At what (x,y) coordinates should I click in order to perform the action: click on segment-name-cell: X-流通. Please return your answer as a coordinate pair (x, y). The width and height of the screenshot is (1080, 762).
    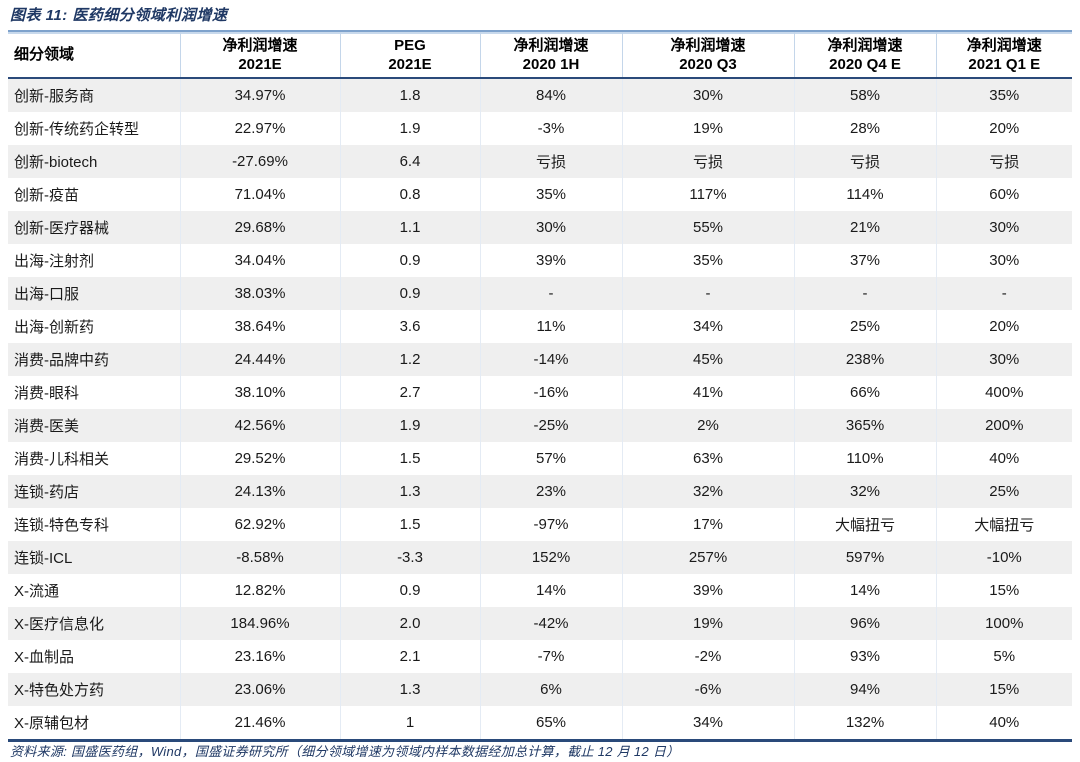
    Looking at the image, I should click on (37, 591).